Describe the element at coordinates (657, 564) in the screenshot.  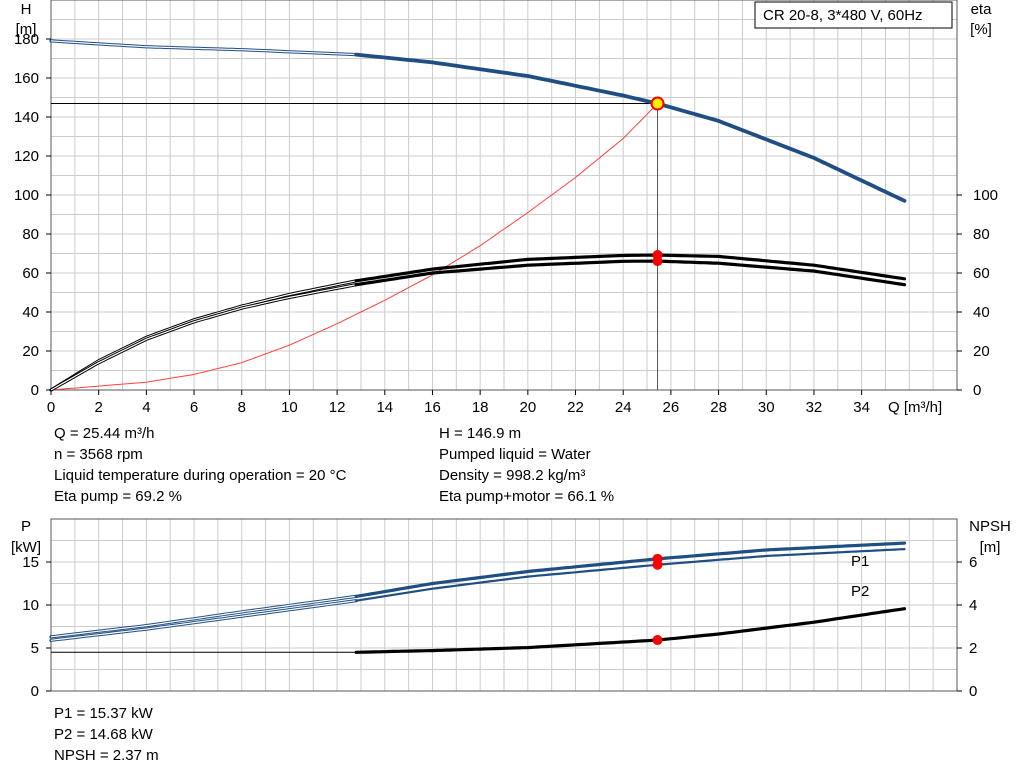
I see `p2-duty-marker` at that location.